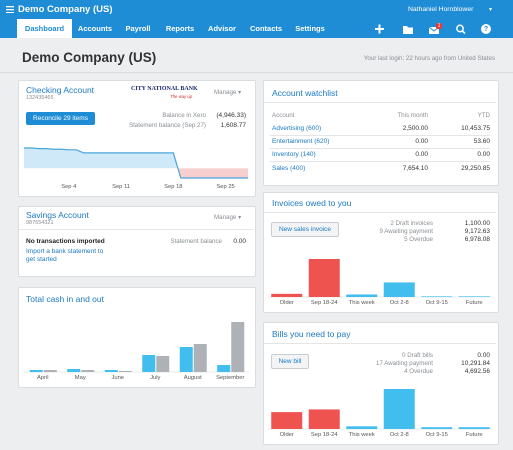 The width and height of the screenshot is (513, 450). Describe the element at coordinates (441, 9) in the screenshot. I see `user-name: Nathaniel Hornblower` at that location.